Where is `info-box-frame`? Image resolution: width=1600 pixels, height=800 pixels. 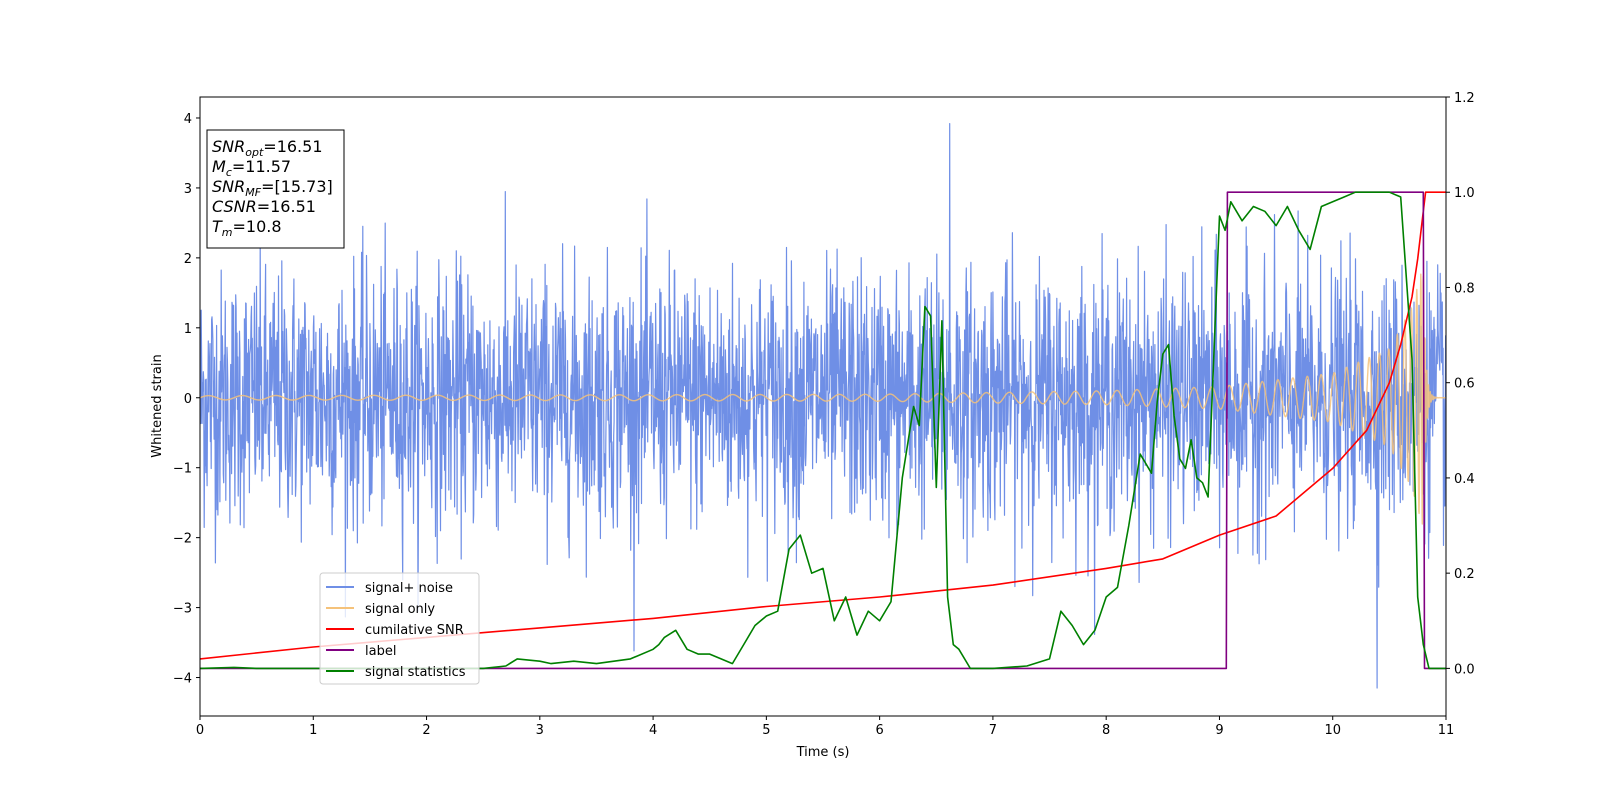 info-box-frame is located at coordinates (275, 189).